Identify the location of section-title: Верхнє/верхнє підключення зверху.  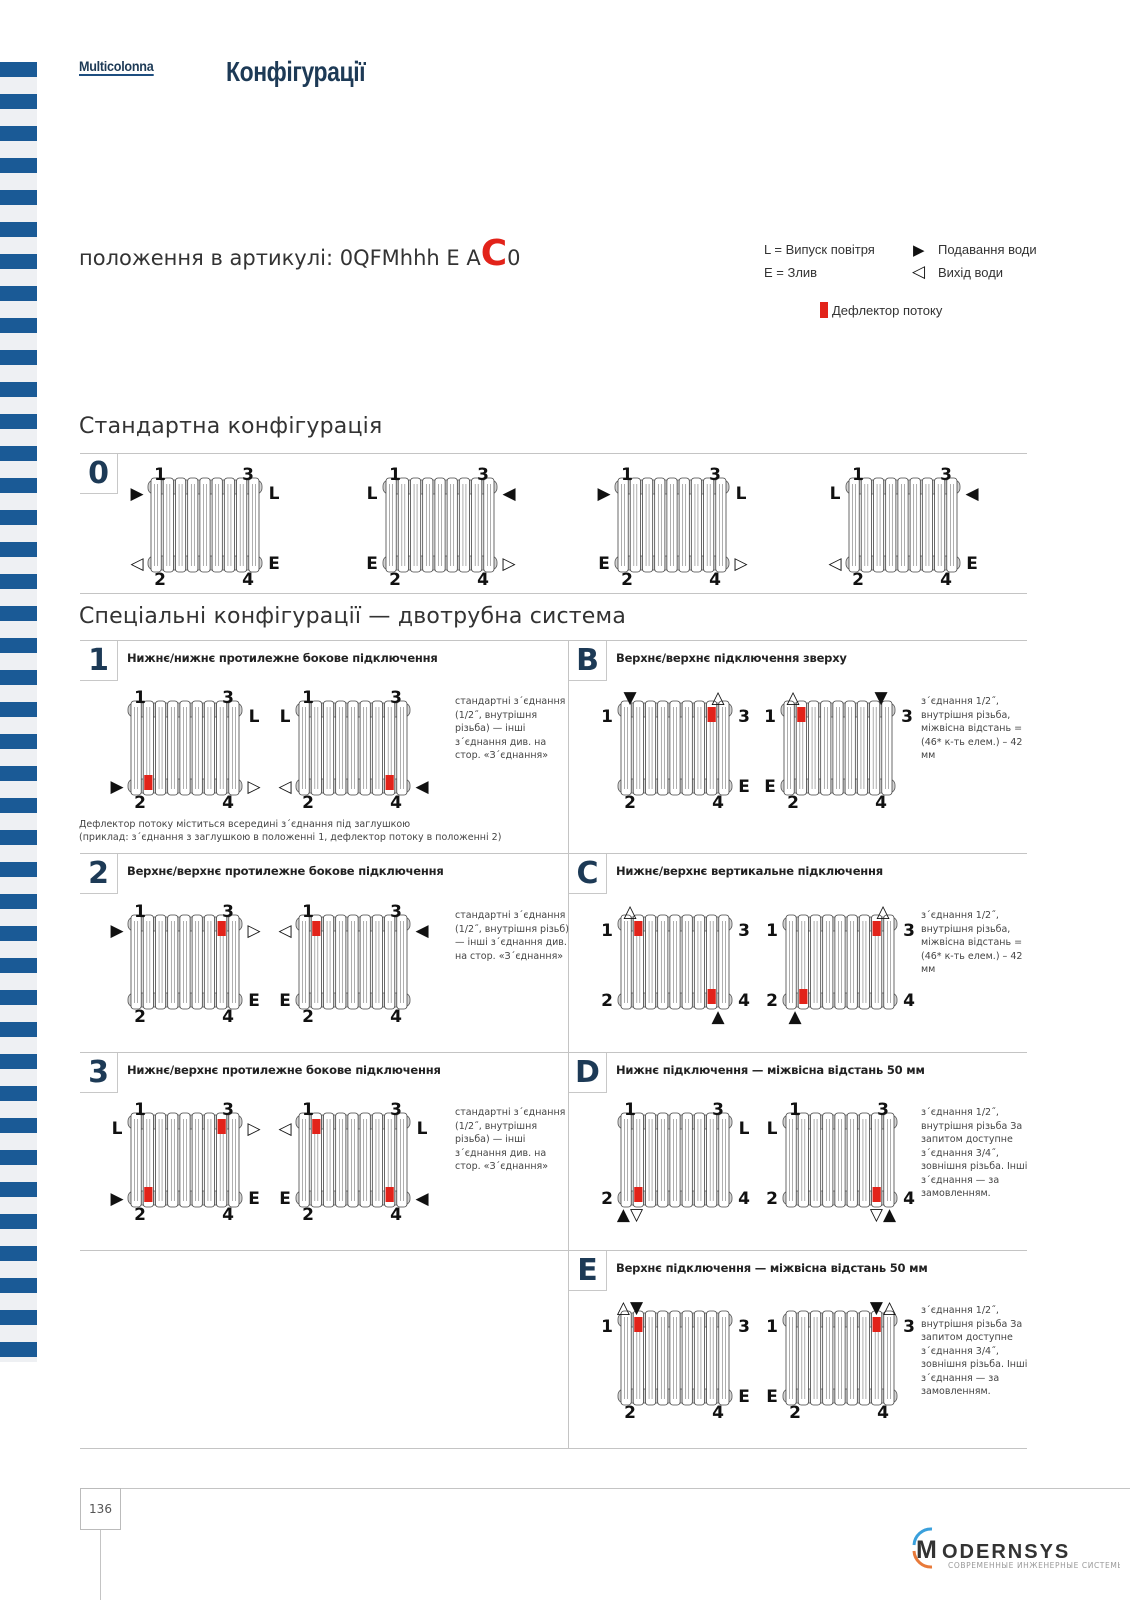
(731, 658).